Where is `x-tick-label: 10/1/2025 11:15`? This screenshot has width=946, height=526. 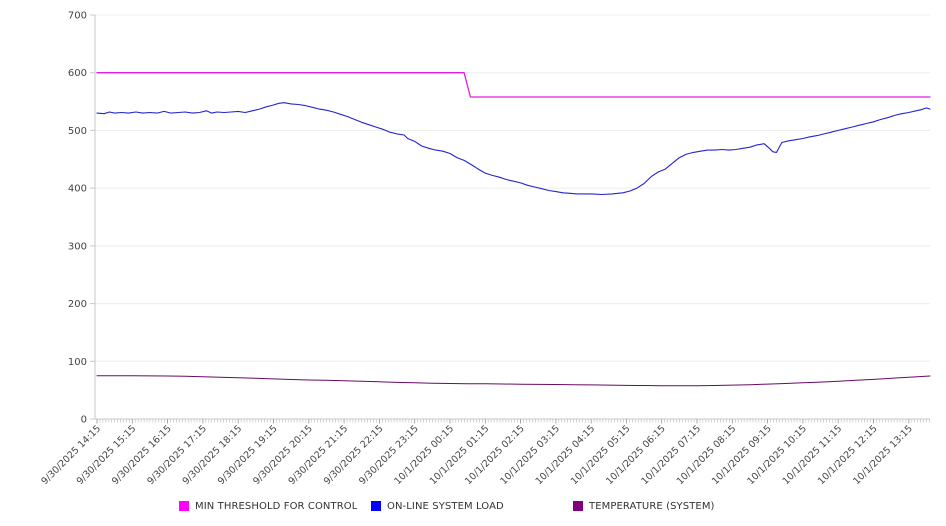
x-tick-label: 10/1/2025 11:15 is located at coordinates (813, 455).